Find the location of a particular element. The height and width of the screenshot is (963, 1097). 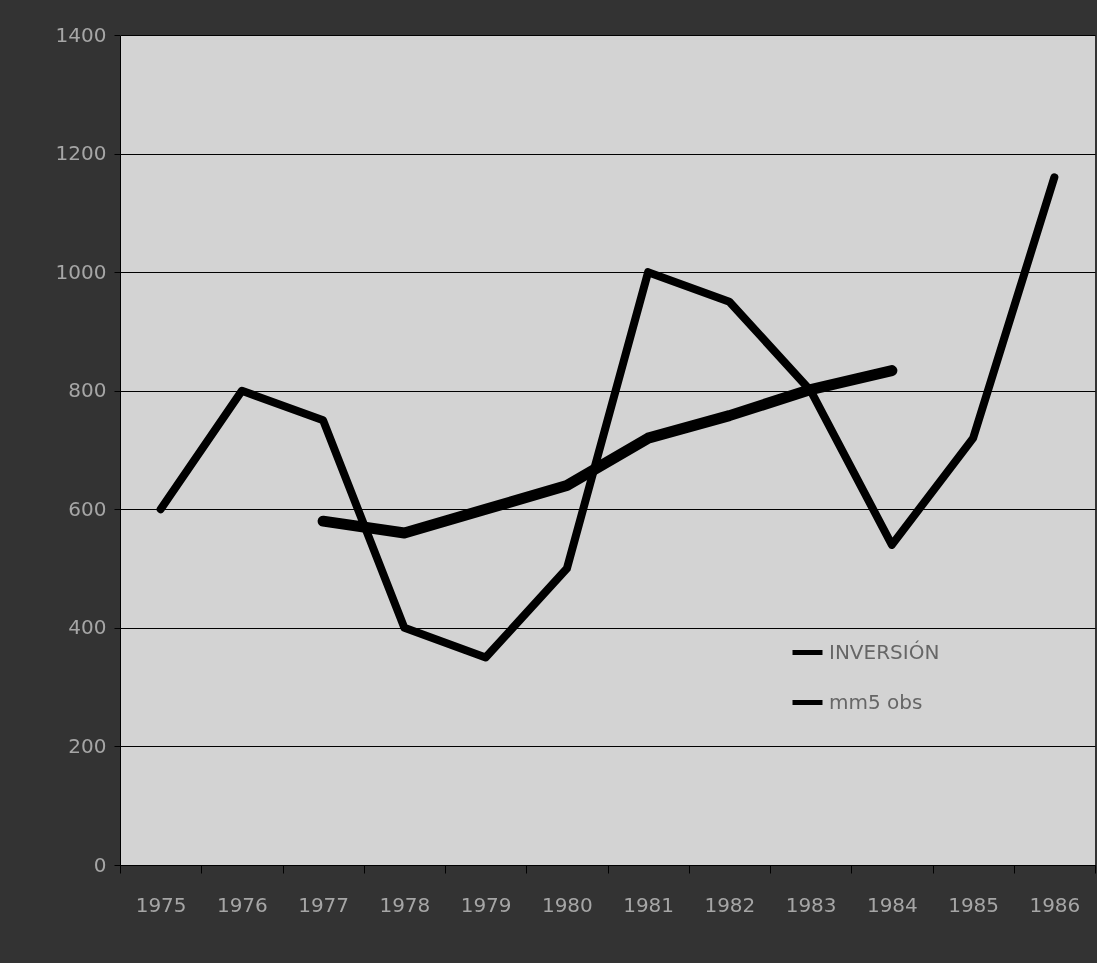

x-tick-label: 1984 is located at coordinates (892, 904).